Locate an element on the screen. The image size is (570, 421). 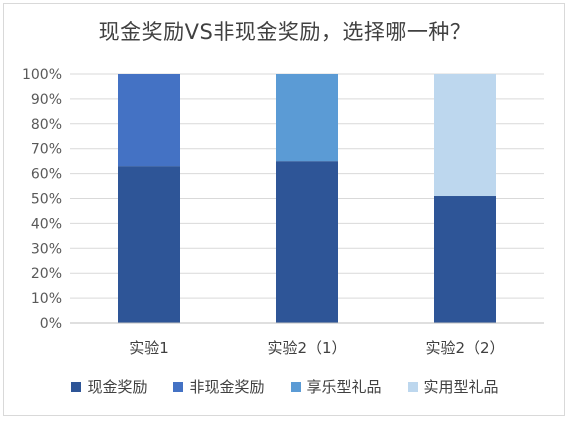
x-tick-label: 实验2（1） is located at coordinates (306, 348).